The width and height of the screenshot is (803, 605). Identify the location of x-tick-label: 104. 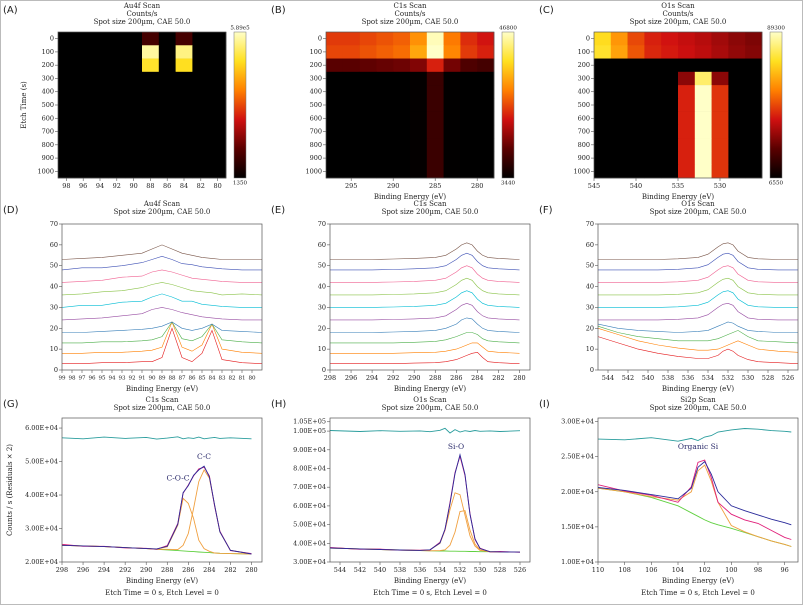
(678, 570).